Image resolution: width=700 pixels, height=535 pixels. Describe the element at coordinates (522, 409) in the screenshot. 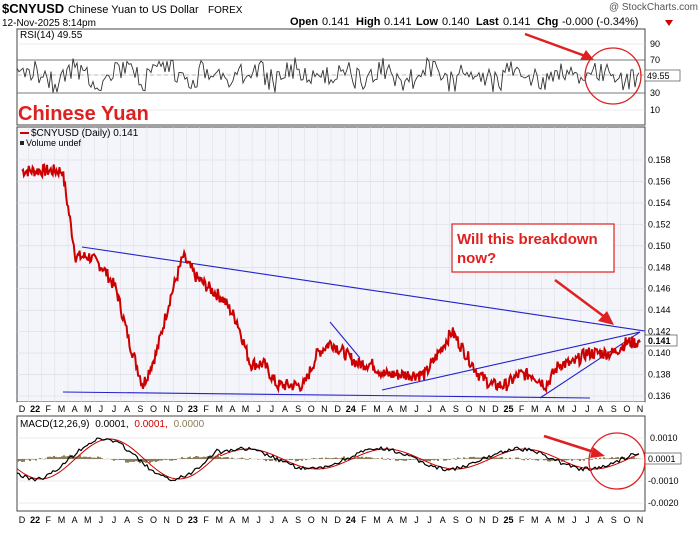

I see `x-label: F` at that location.